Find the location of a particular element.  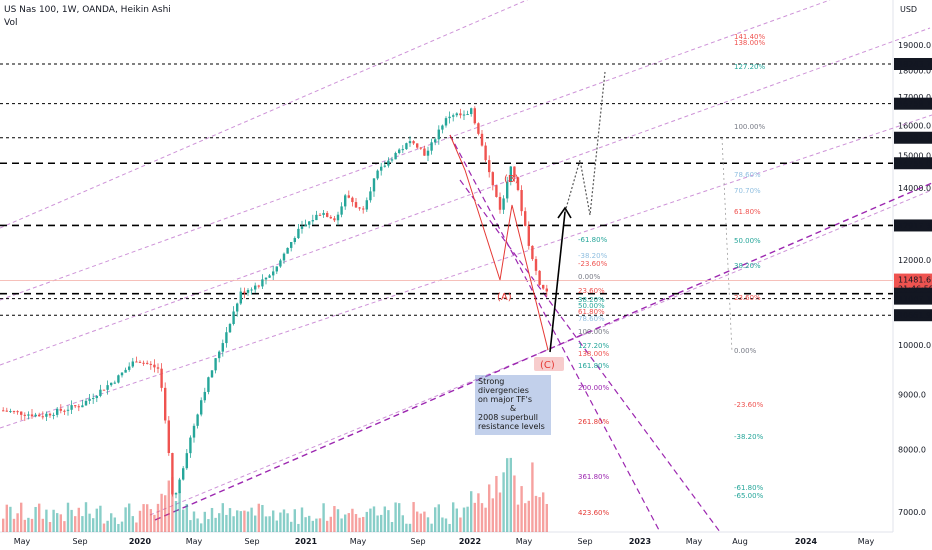

fib-level-label: 23.60% is located at coordinates (747, 298).